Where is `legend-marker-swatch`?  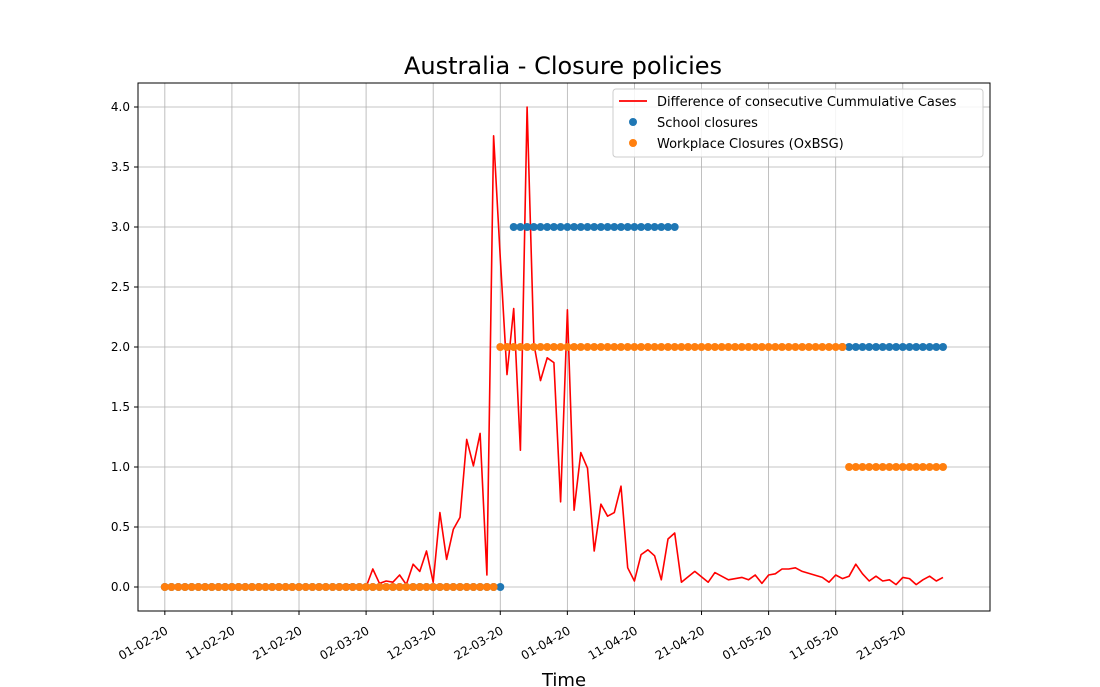
legend-marker-swatch is located at coordinates (633, 143).